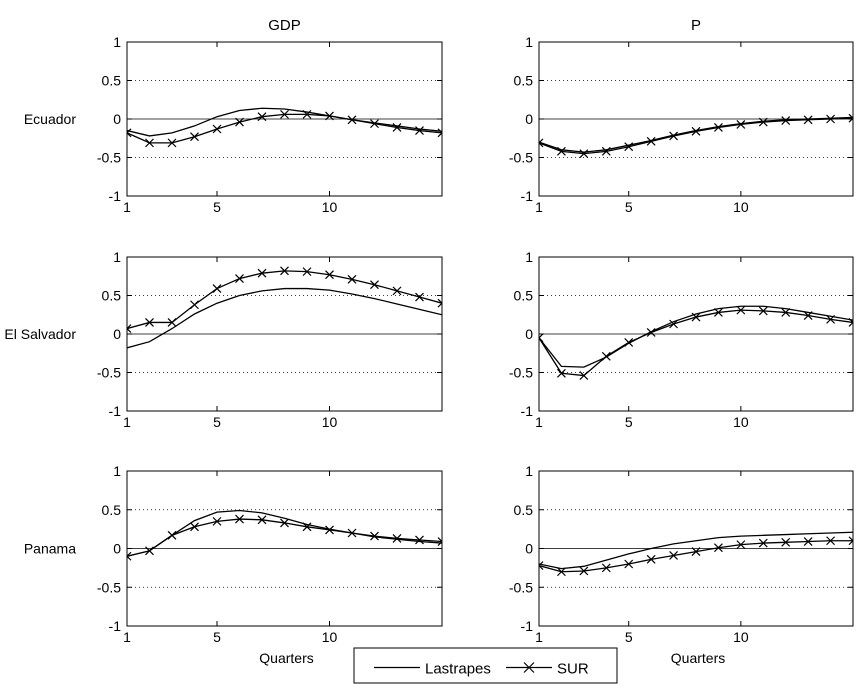 The image size is (856, 684). I want to click on x-tick-label: 5, so click(217, 422).